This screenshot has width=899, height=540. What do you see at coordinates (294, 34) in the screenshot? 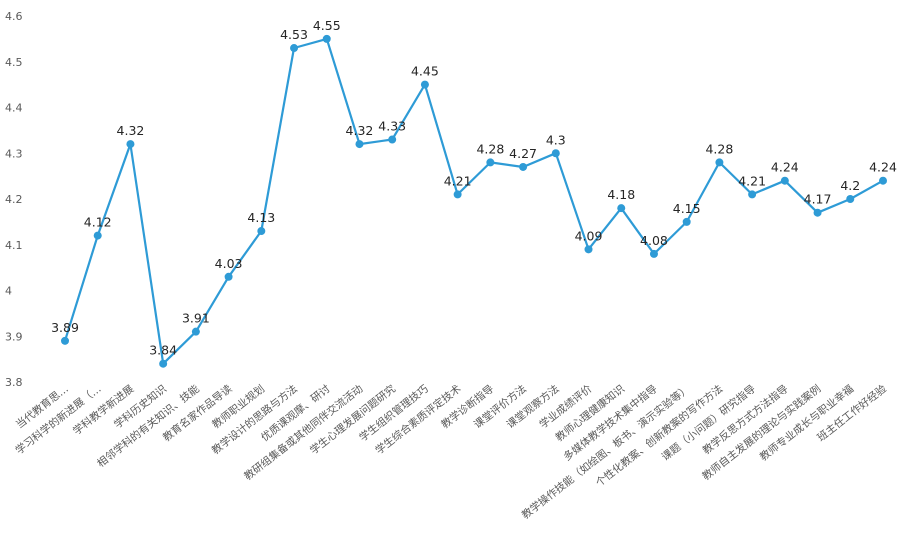
I see `data-label: 4.53` at bounding box center [294, 34].